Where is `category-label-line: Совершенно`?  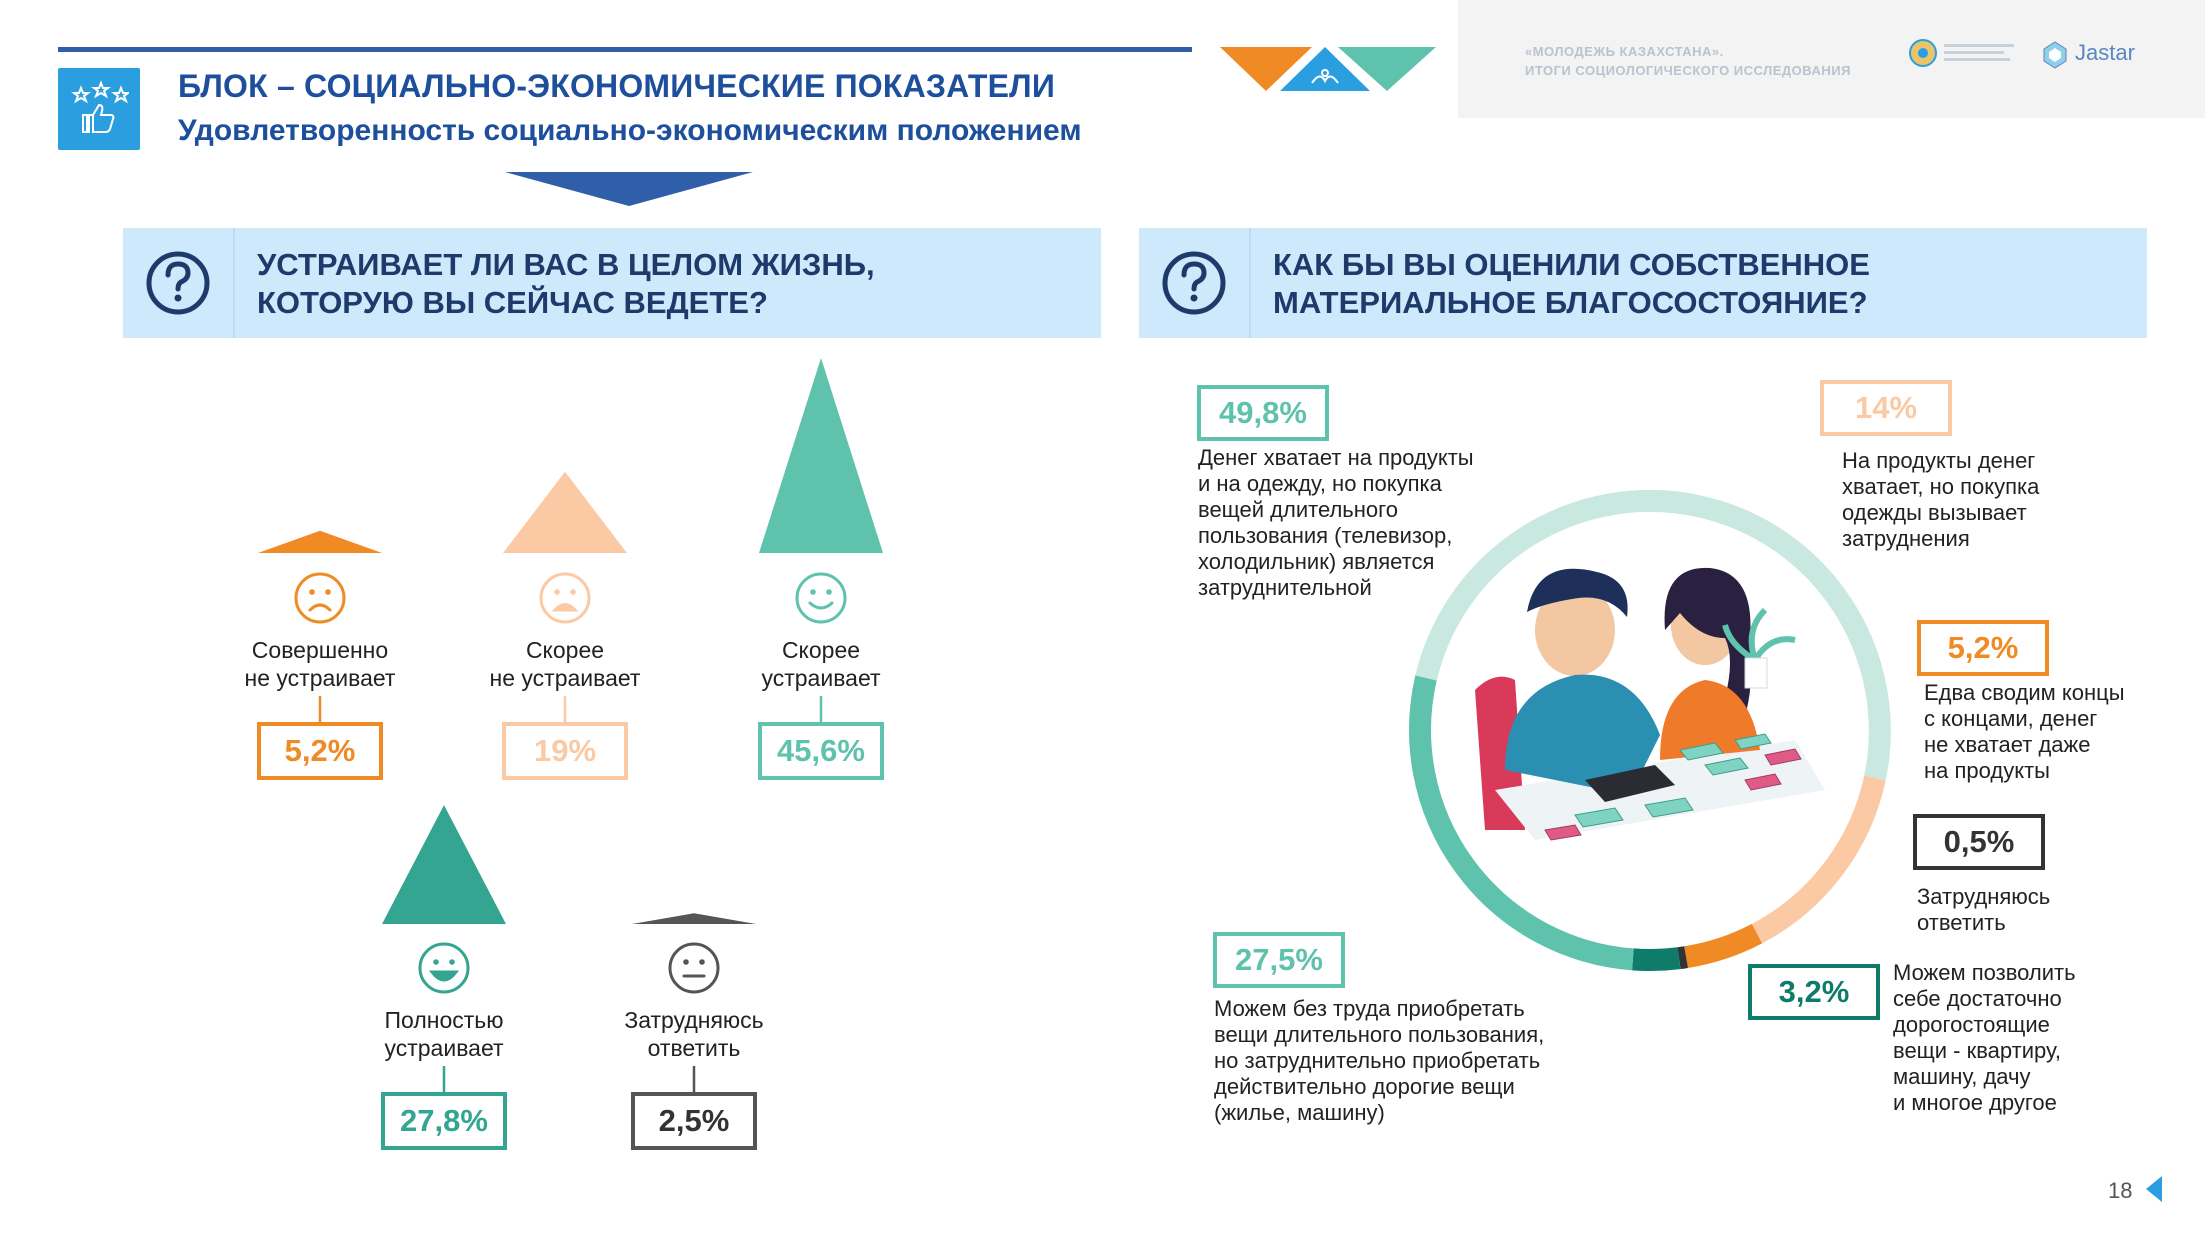
category-label-line: Совершенно is located at coordinates (320, 650).